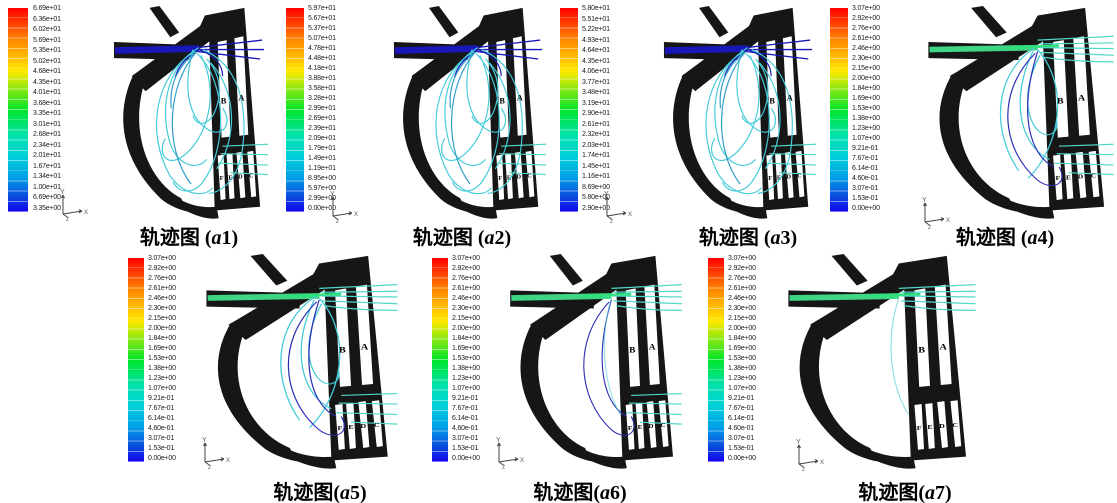 The width and height of the screenshot is (1117, 503). Describe the element at coordinates (322, 178) in the screenshot. I see `colorbar-tick-label: 8.95e+00` at that location.